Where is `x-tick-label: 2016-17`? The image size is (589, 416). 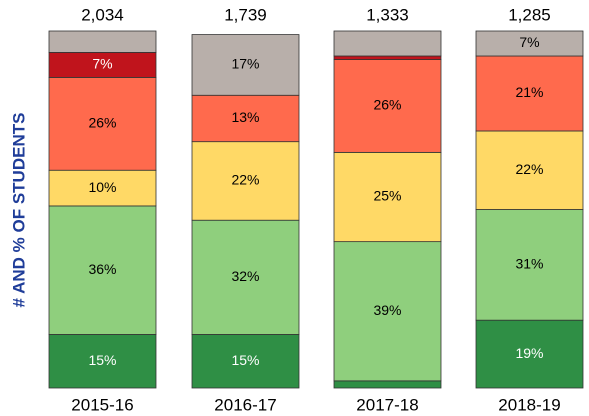 x-tick-label: 2016-17 is located at coordinates (245, 404).